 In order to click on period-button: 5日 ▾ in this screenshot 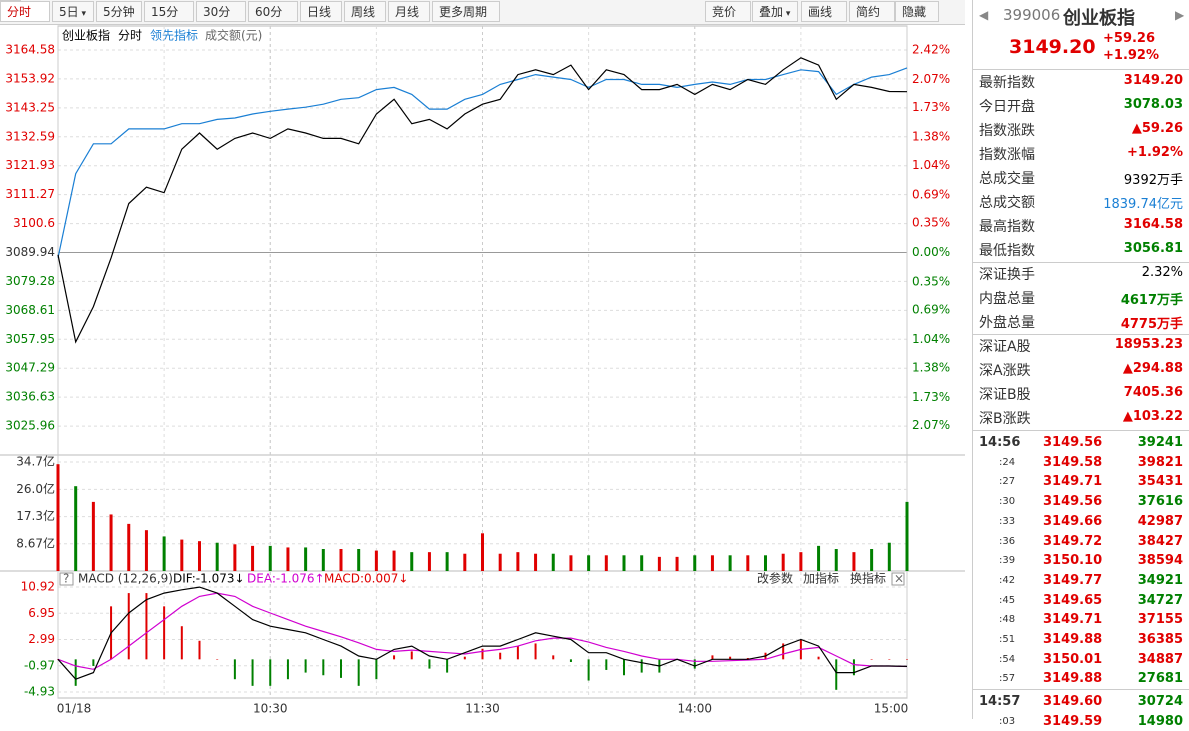, I will do `click(73, 11)`.